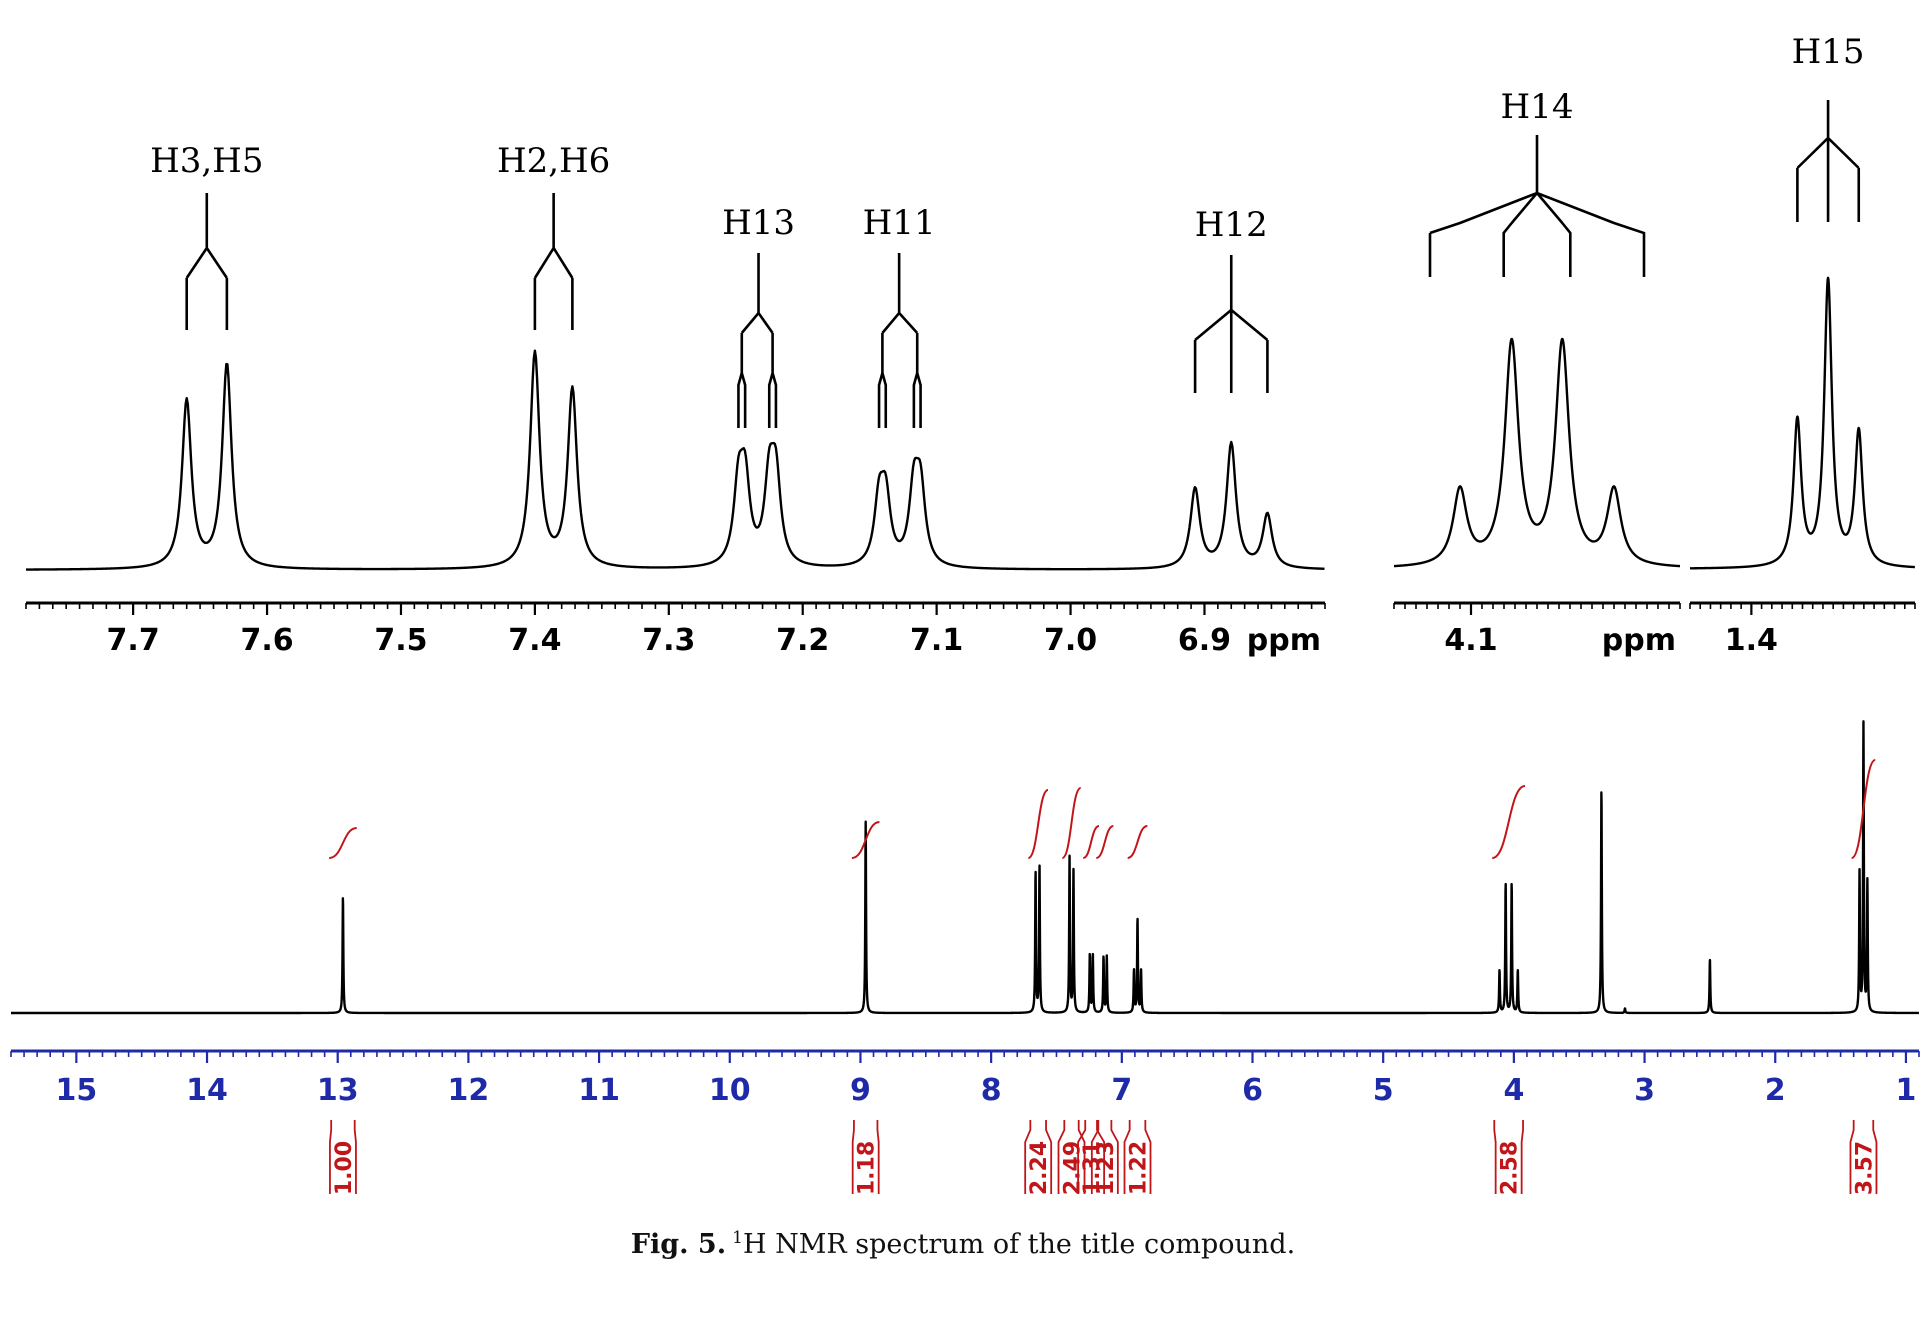  What do you see at coordinates (599, 1090) in the screenshot?
I see `full-axis-tick-label: 11` at bounding box center [599, 1090].